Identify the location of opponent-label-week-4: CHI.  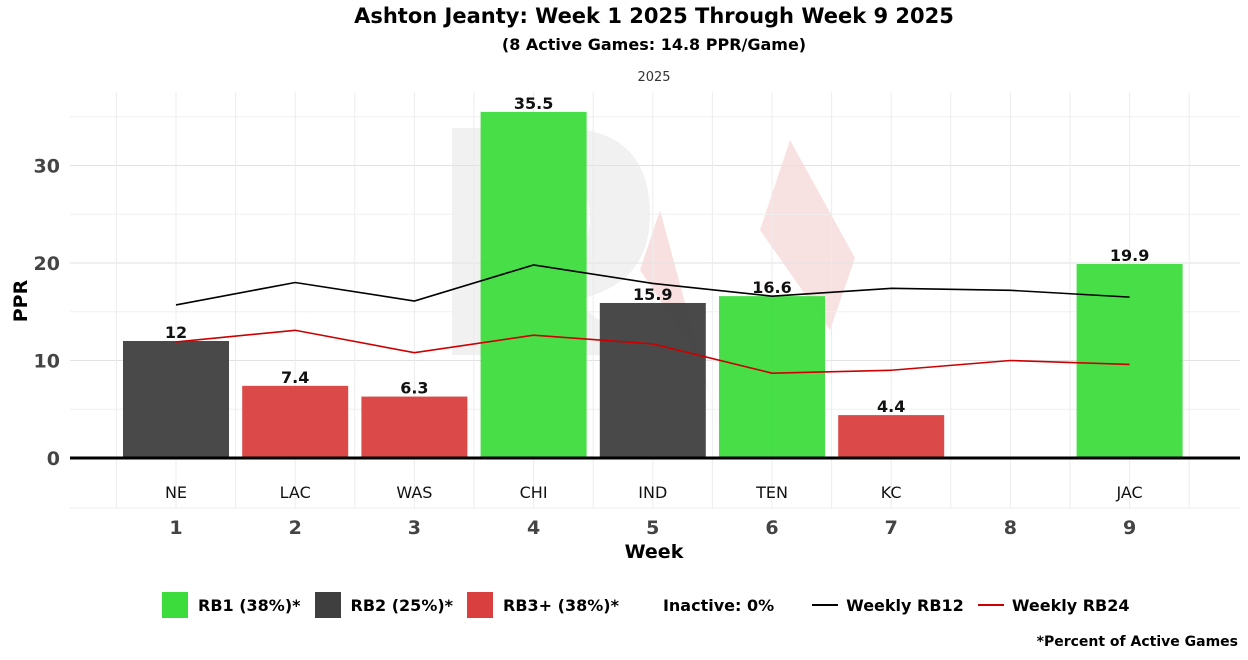
(534, 492).